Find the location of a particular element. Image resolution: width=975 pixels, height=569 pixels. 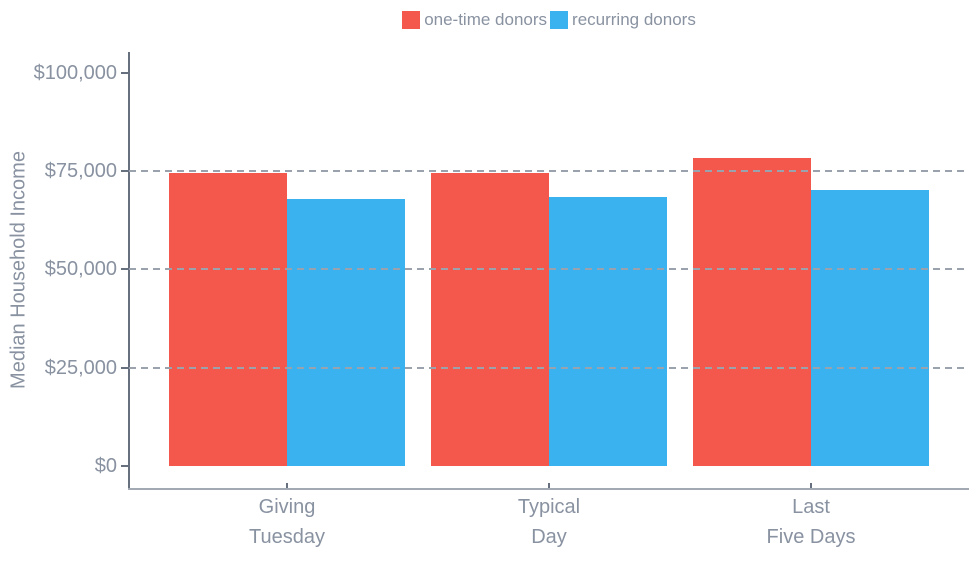

bar-recurring-donors-last-five-days is located at coordinates (870, 327).